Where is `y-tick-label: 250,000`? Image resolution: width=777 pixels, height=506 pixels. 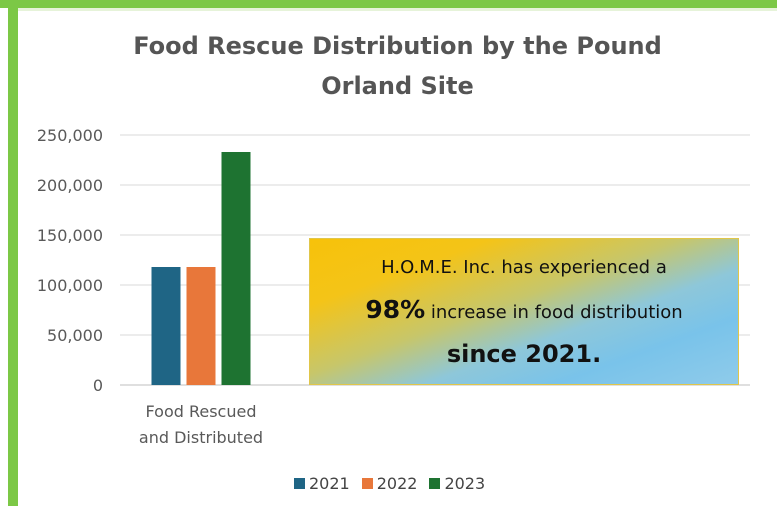
y-tick-label: 250,000 is located at coordinates (70, 135).